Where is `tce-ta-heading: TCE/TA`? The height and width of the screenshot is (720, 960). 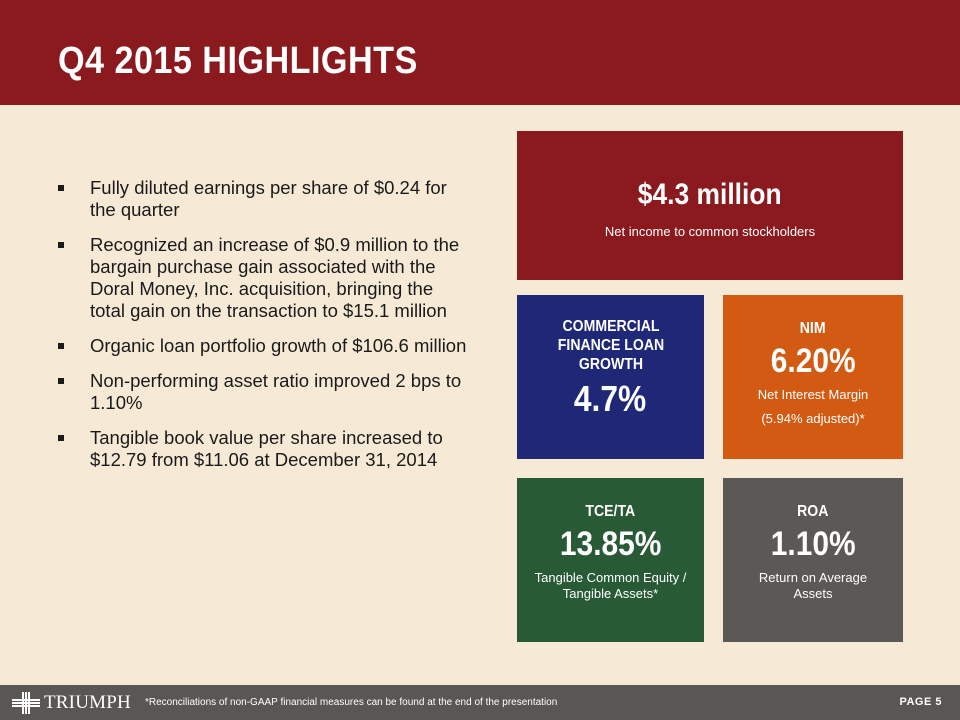
tce-ta-heading: TCE/TA is located at coordinates (610, 511).